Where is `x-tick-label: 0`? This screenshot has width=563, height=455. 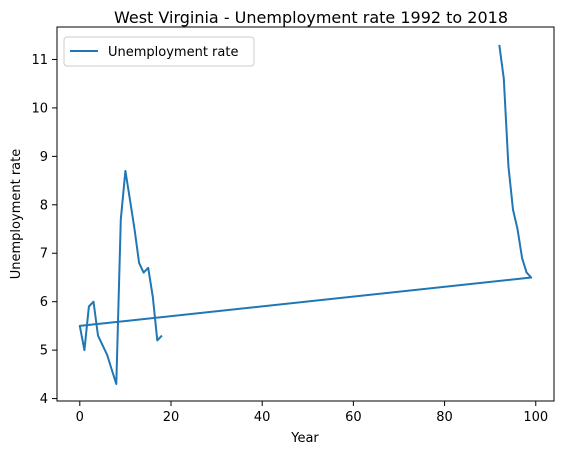
x-tick-label: 0 is located at coordinates (80, 417).